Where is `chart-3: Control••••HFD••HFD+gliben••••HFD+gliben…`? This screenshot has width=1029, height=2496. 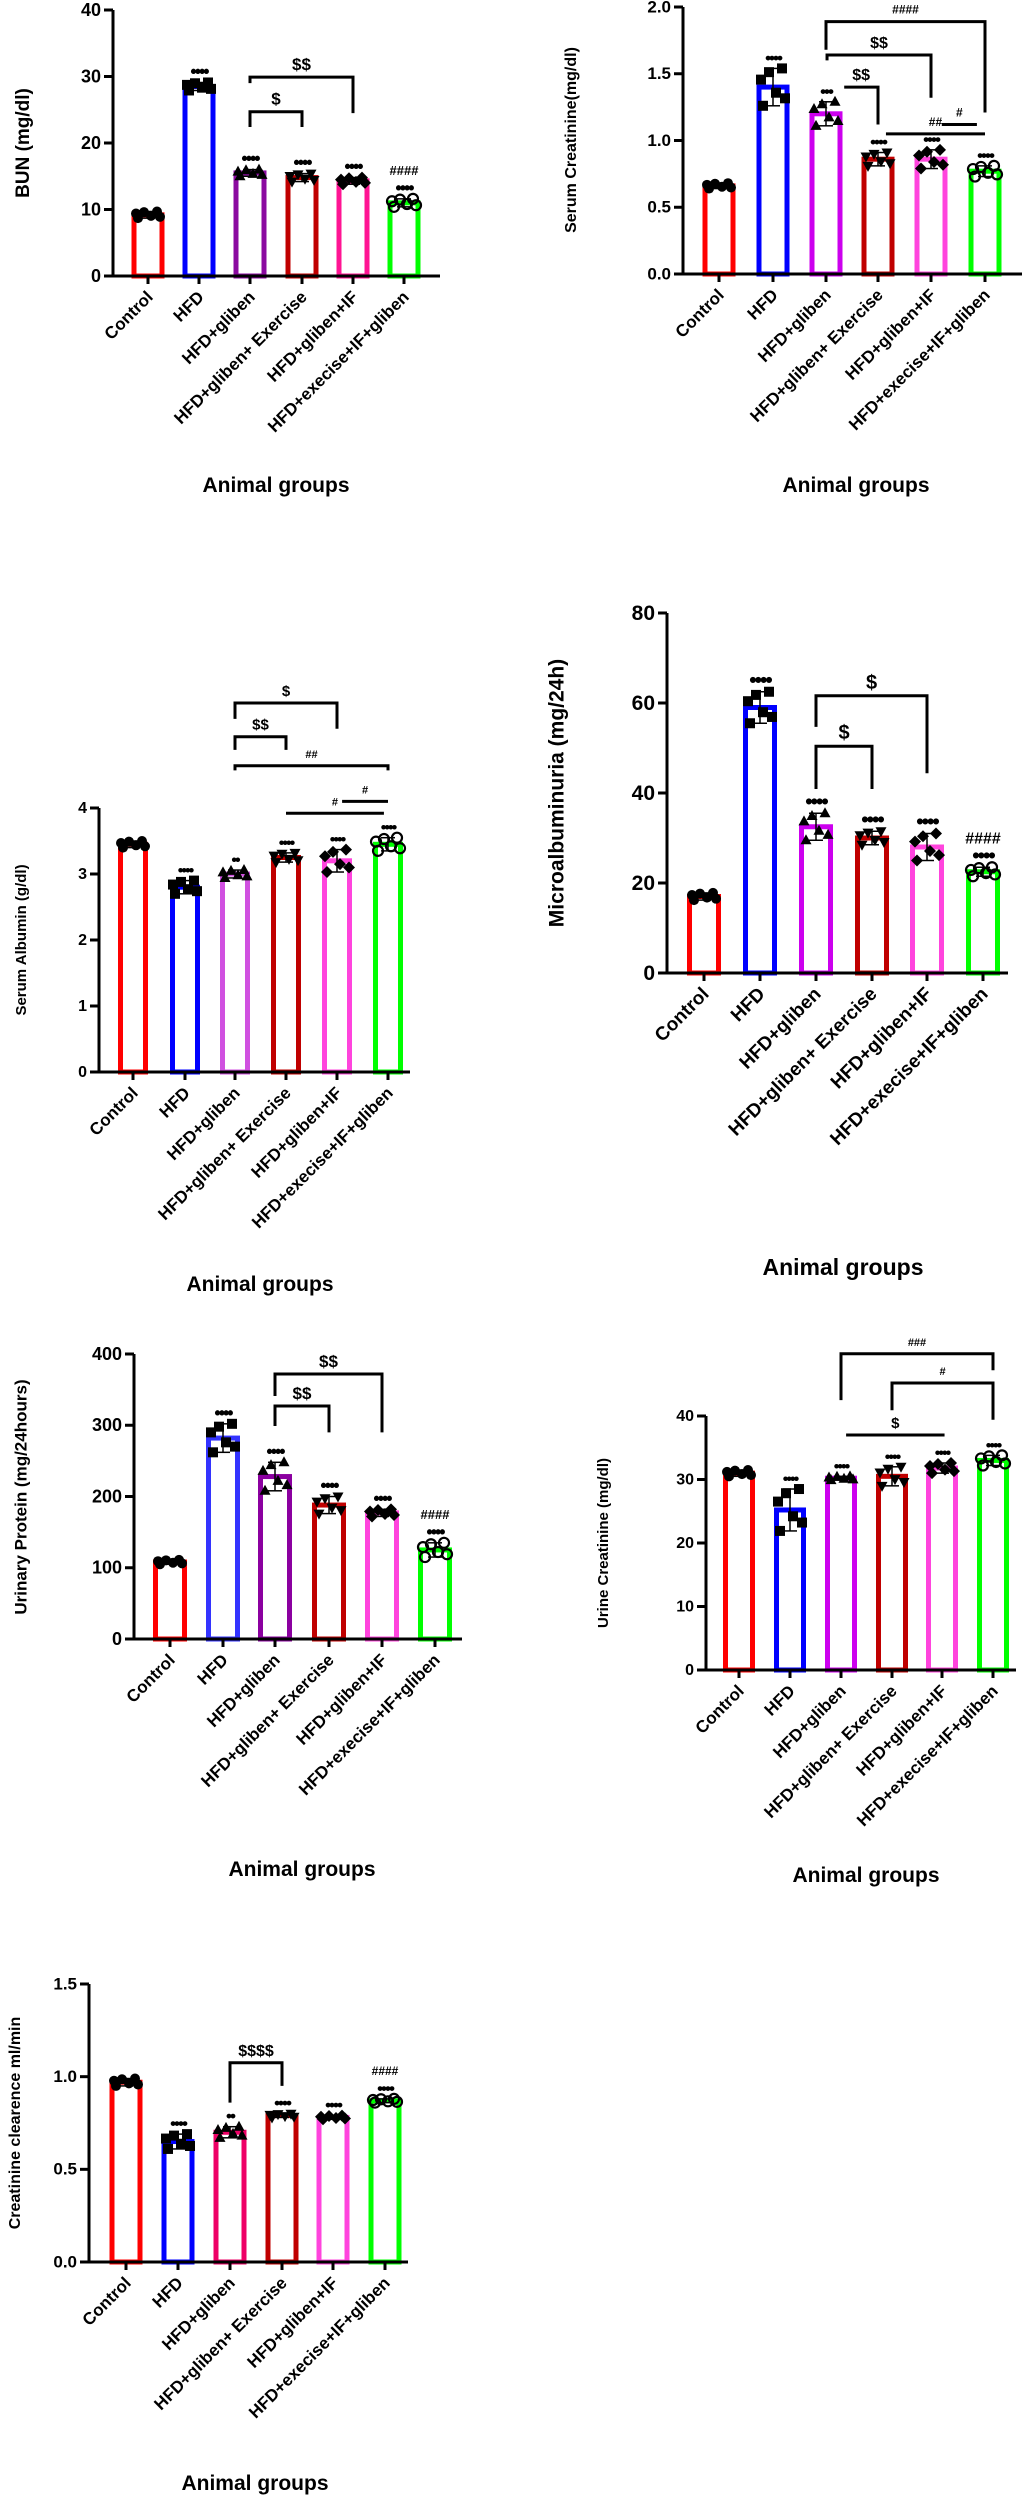 chart-3: Control••••HFD••HFD+gliben••••HFD+gliben… is located at coordinates (211, 989).